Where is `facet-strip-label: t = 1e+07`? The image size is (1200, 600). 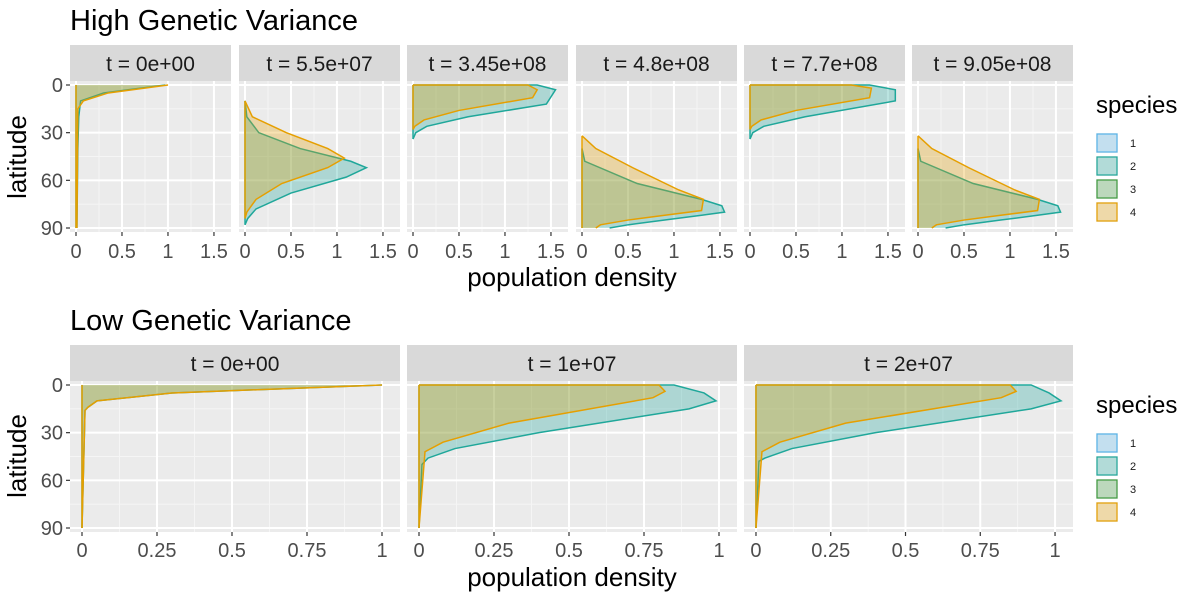
facet-strip-label: t = 1e+07 is located at coordinates (572, 364).